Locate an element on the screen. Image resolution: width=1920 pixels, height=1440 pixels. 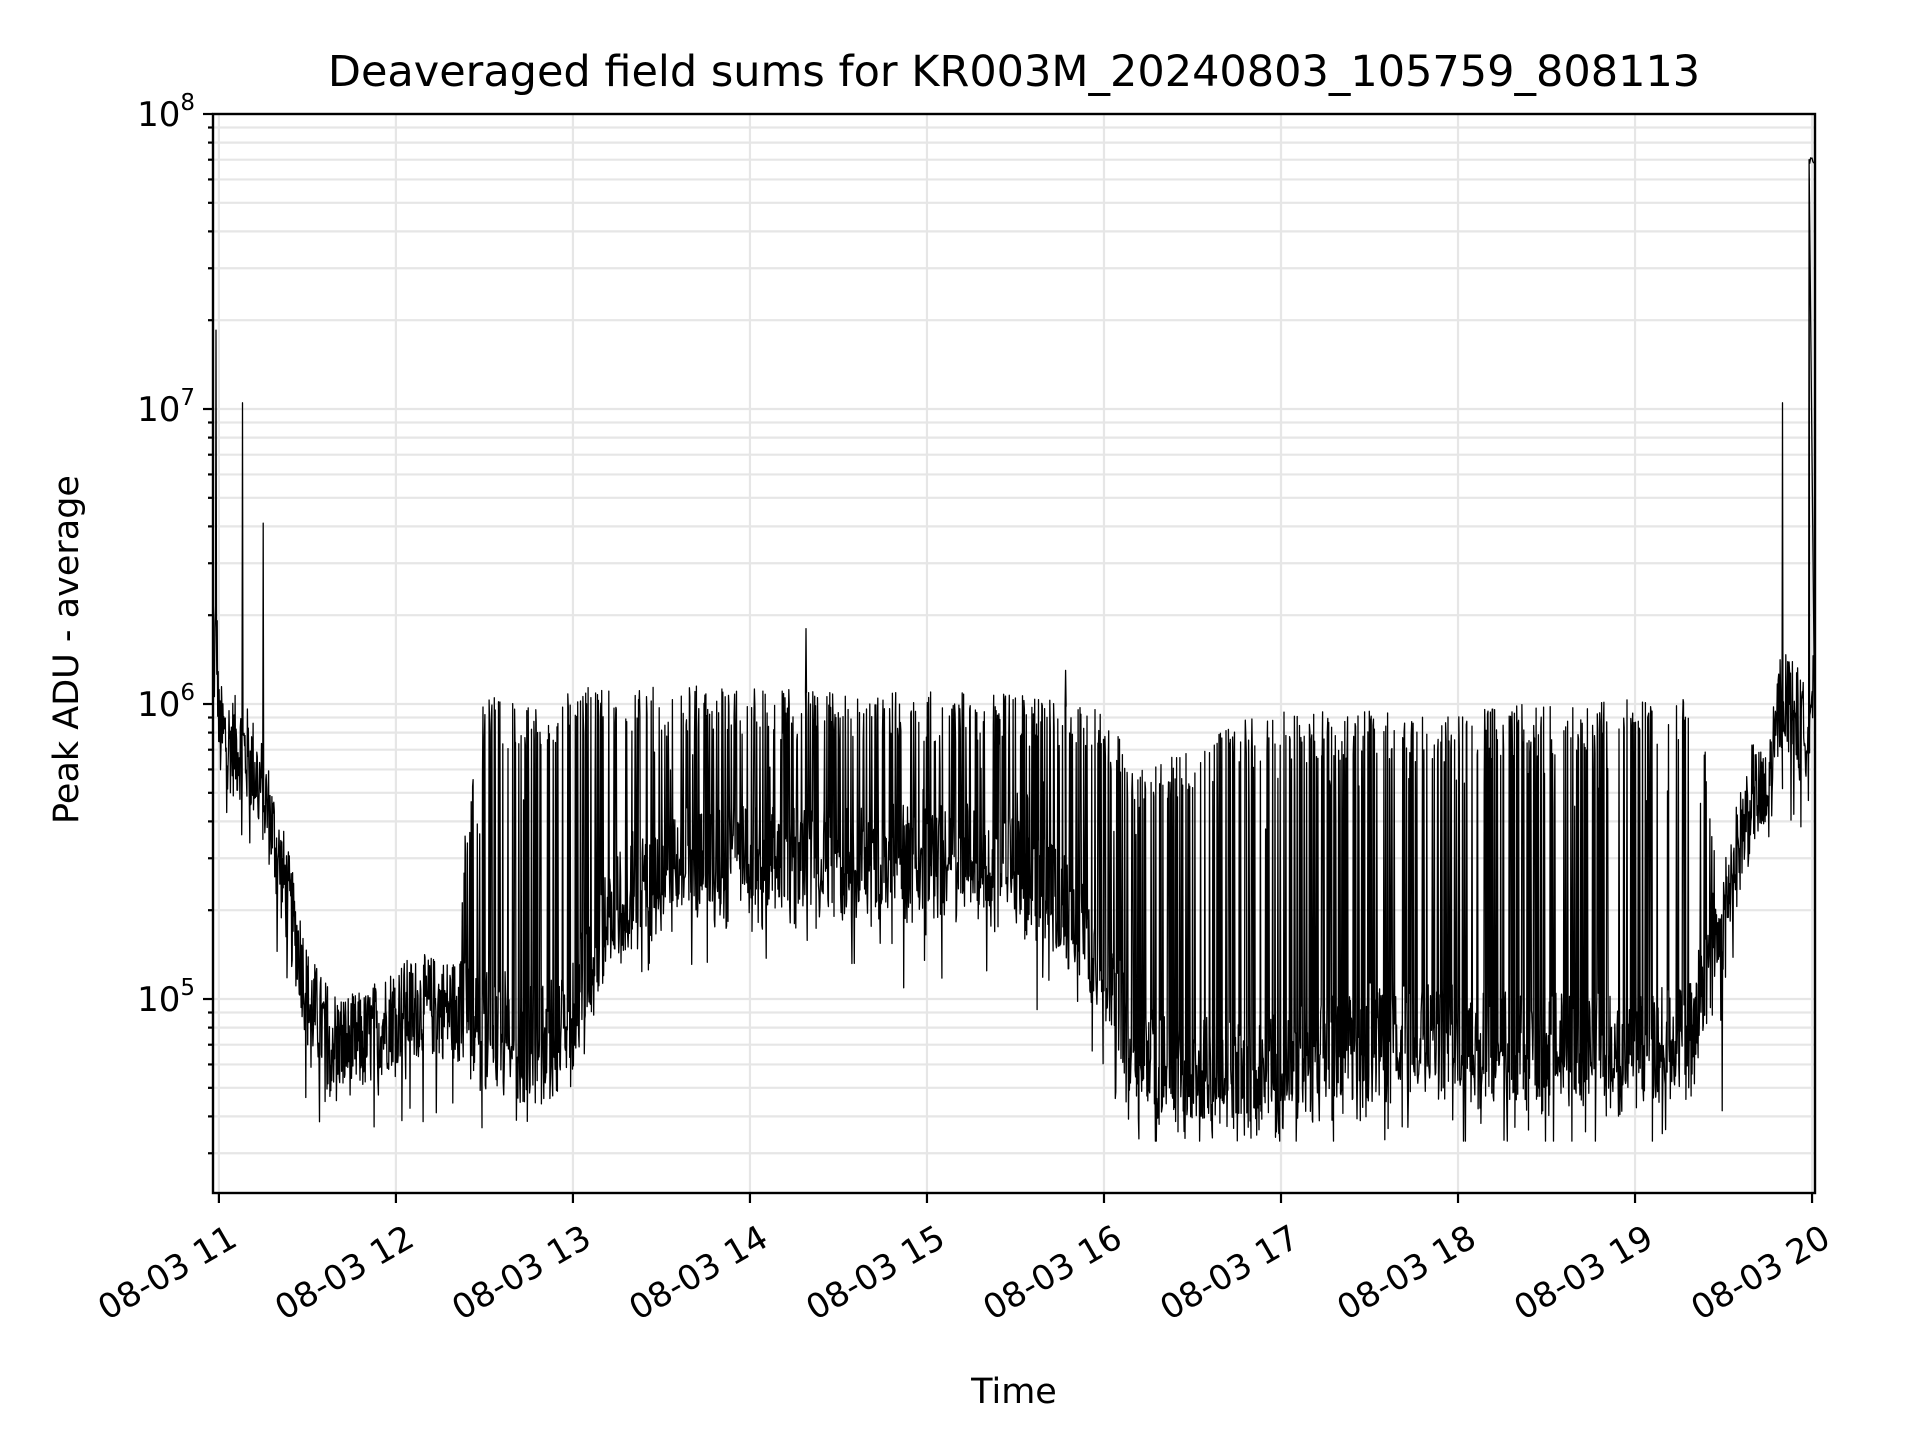
y-tick-label: 10⁸ is located at coordinates (166, 112).